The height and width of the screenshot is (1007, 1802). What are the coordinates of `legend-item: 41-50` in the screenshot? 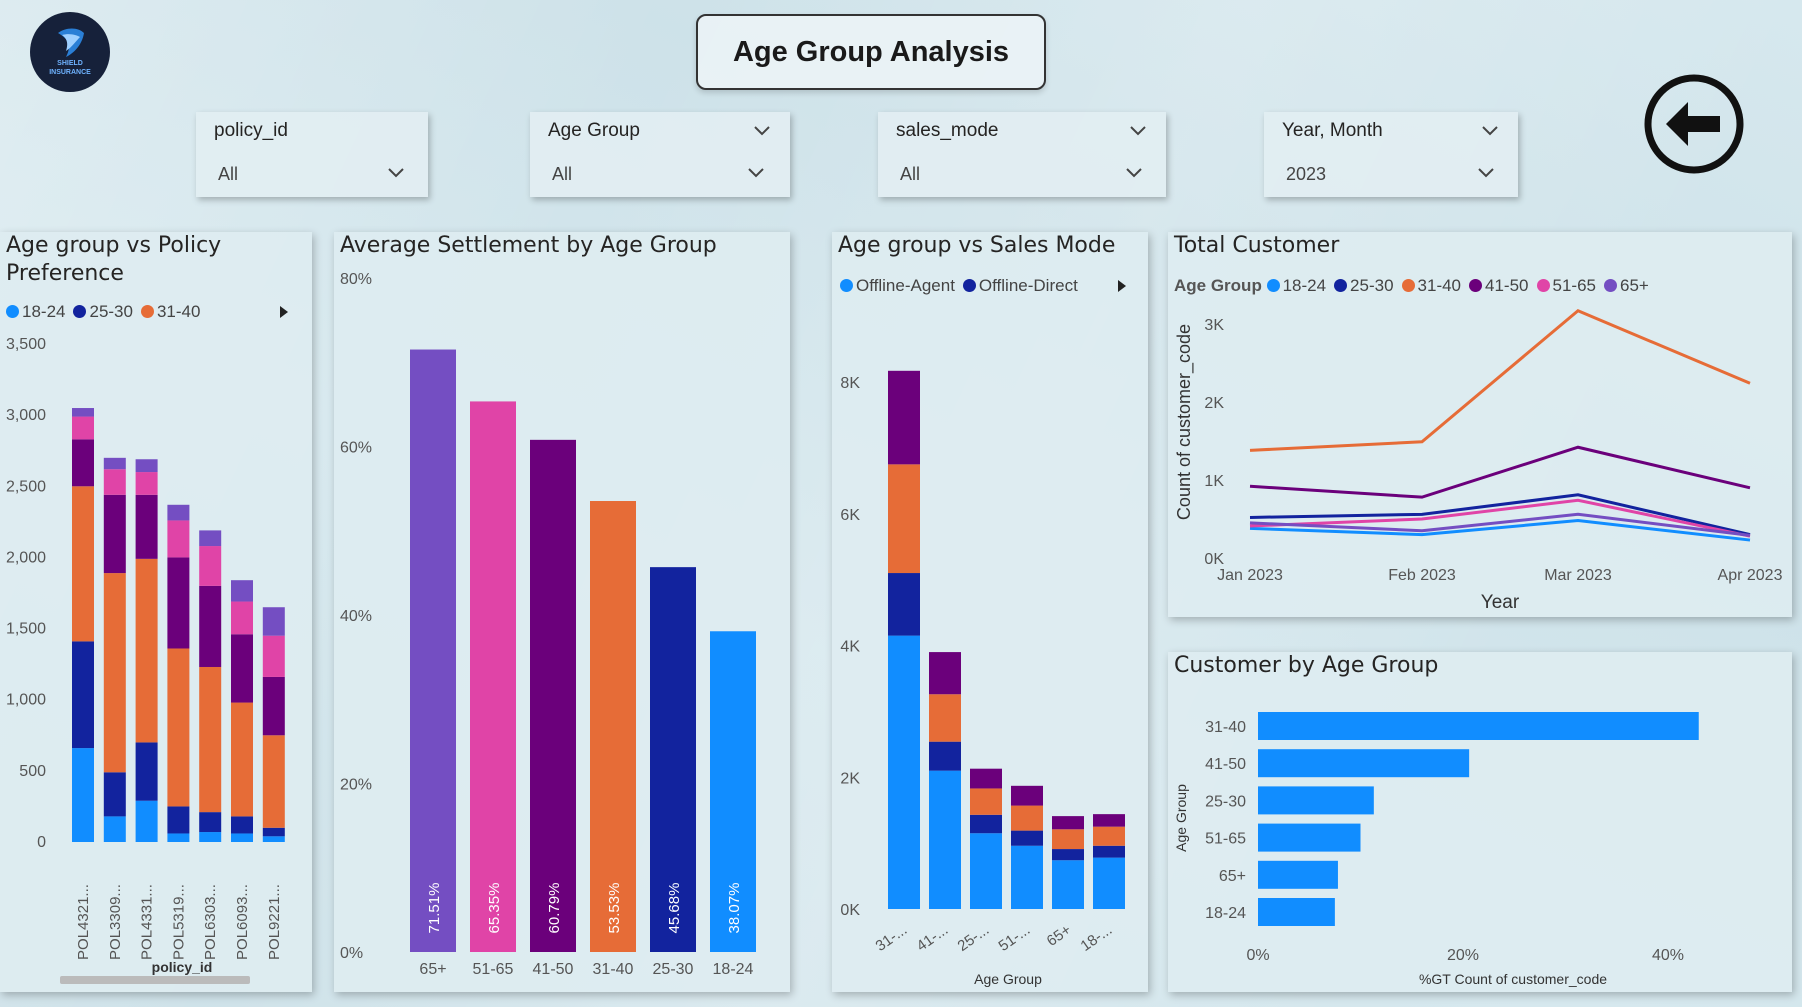 It's located at (1499, 285).